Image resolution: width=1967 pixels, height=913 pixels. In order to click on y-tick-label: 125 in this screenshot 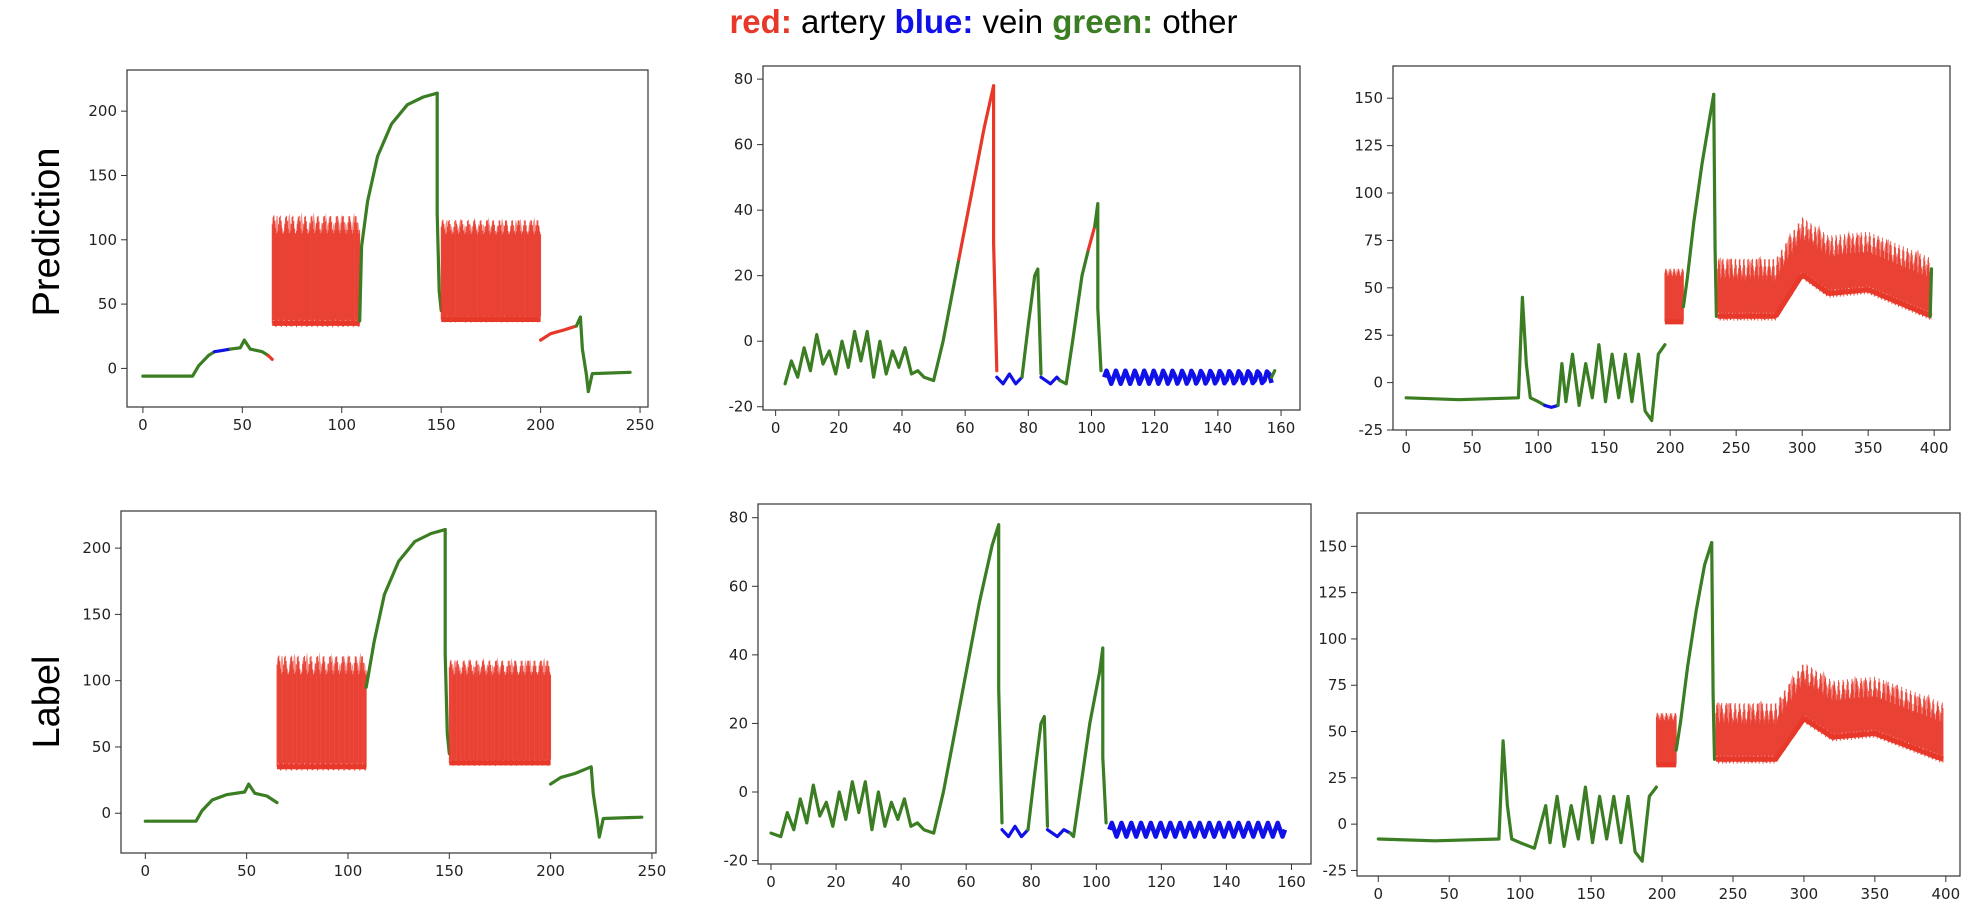, I will do `click(1368, 146)`.